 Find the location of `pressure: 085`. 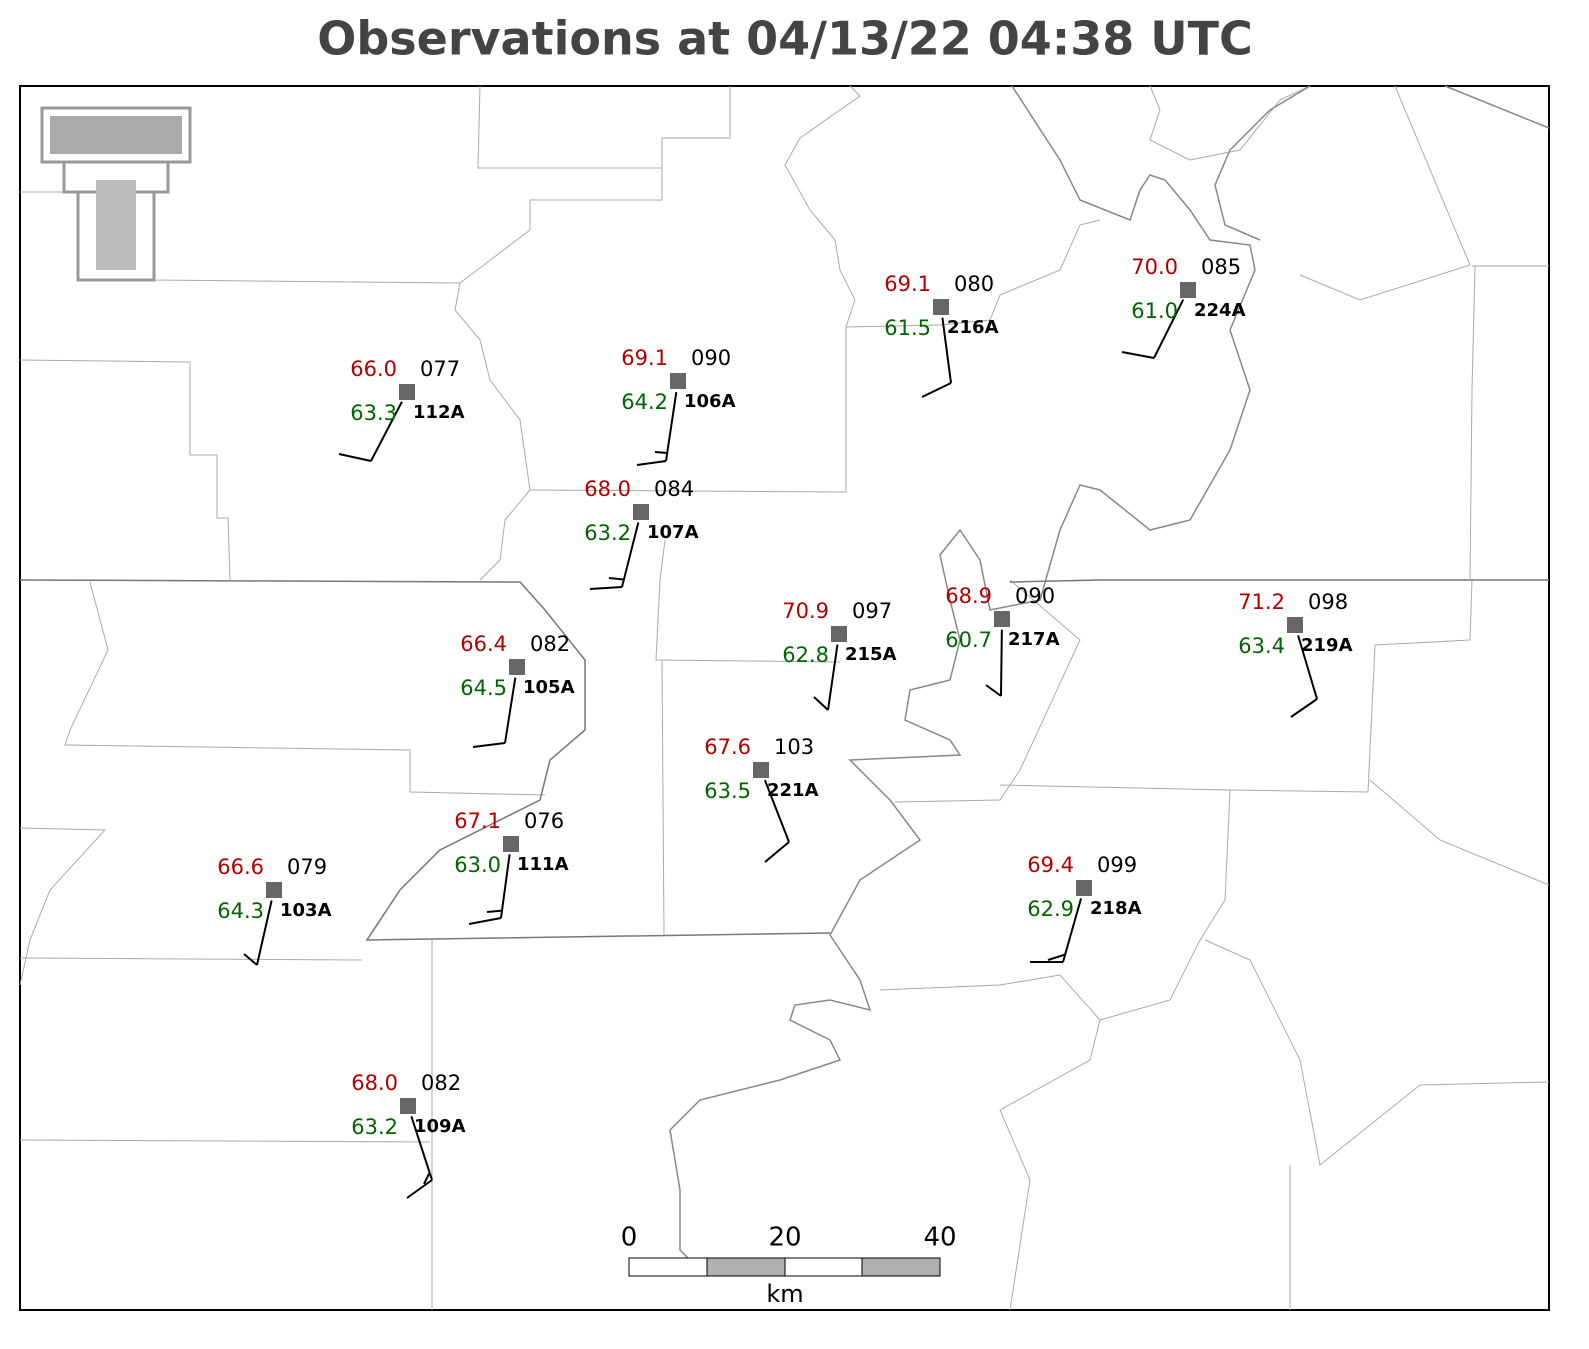

pressure: 085 is located at coordinates (1221, 267).